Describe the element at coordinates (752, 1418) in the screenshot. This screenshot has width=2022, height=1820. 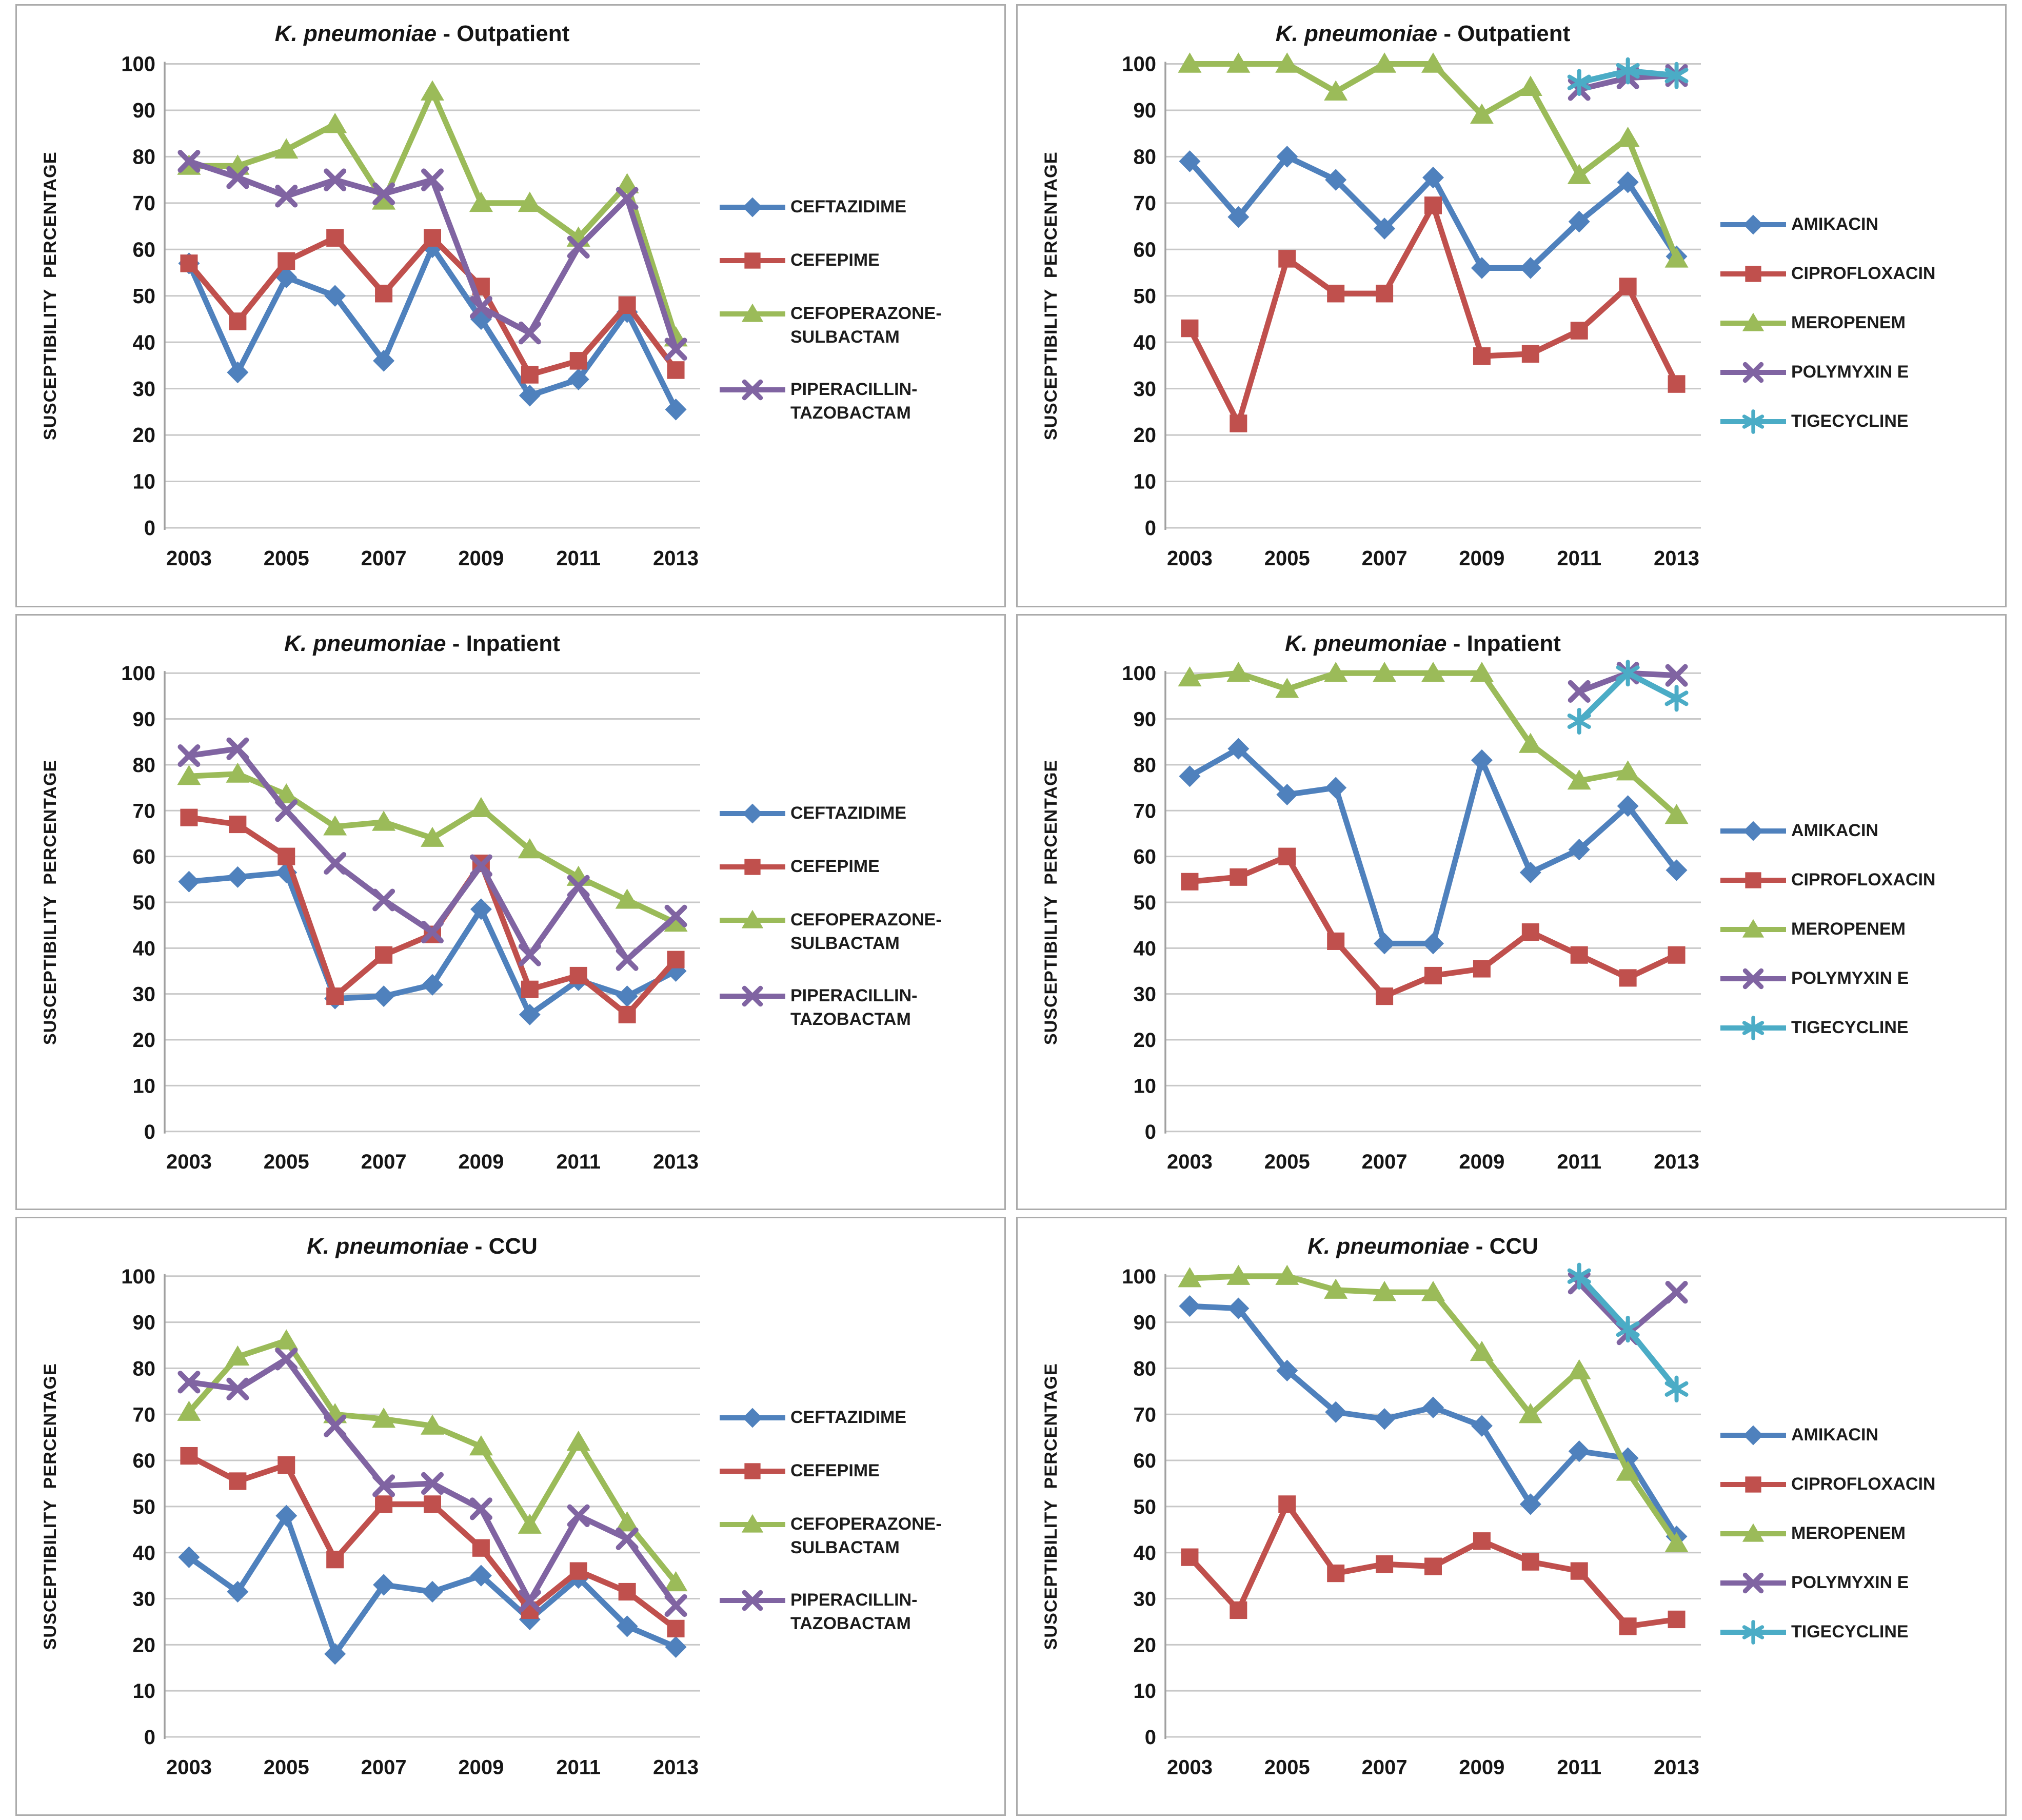
I see `diamond-legend-swatch-icon` at that location.